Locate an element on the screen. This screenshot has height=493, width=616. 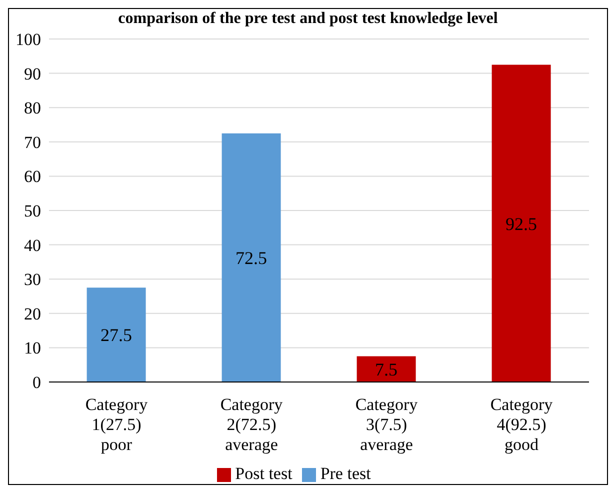
x-tick-label: Category 2(72.5) average is located at coordinates (252, 424).